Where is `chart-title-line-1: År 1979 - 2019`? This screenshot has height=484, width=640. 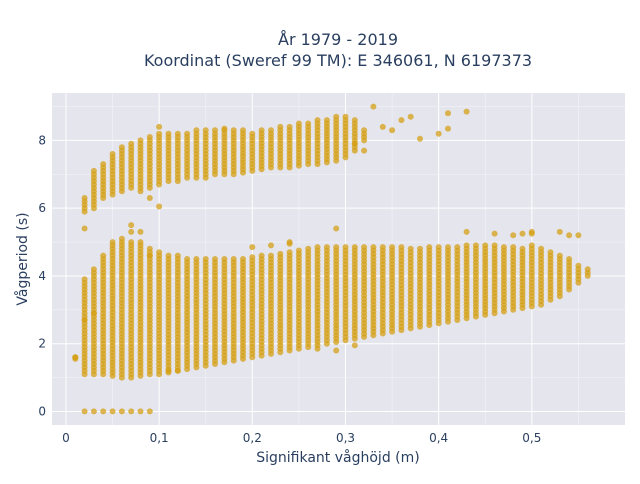
chart-title-line-1: År 1979 - 2019 is located at coordinates (338, 39).